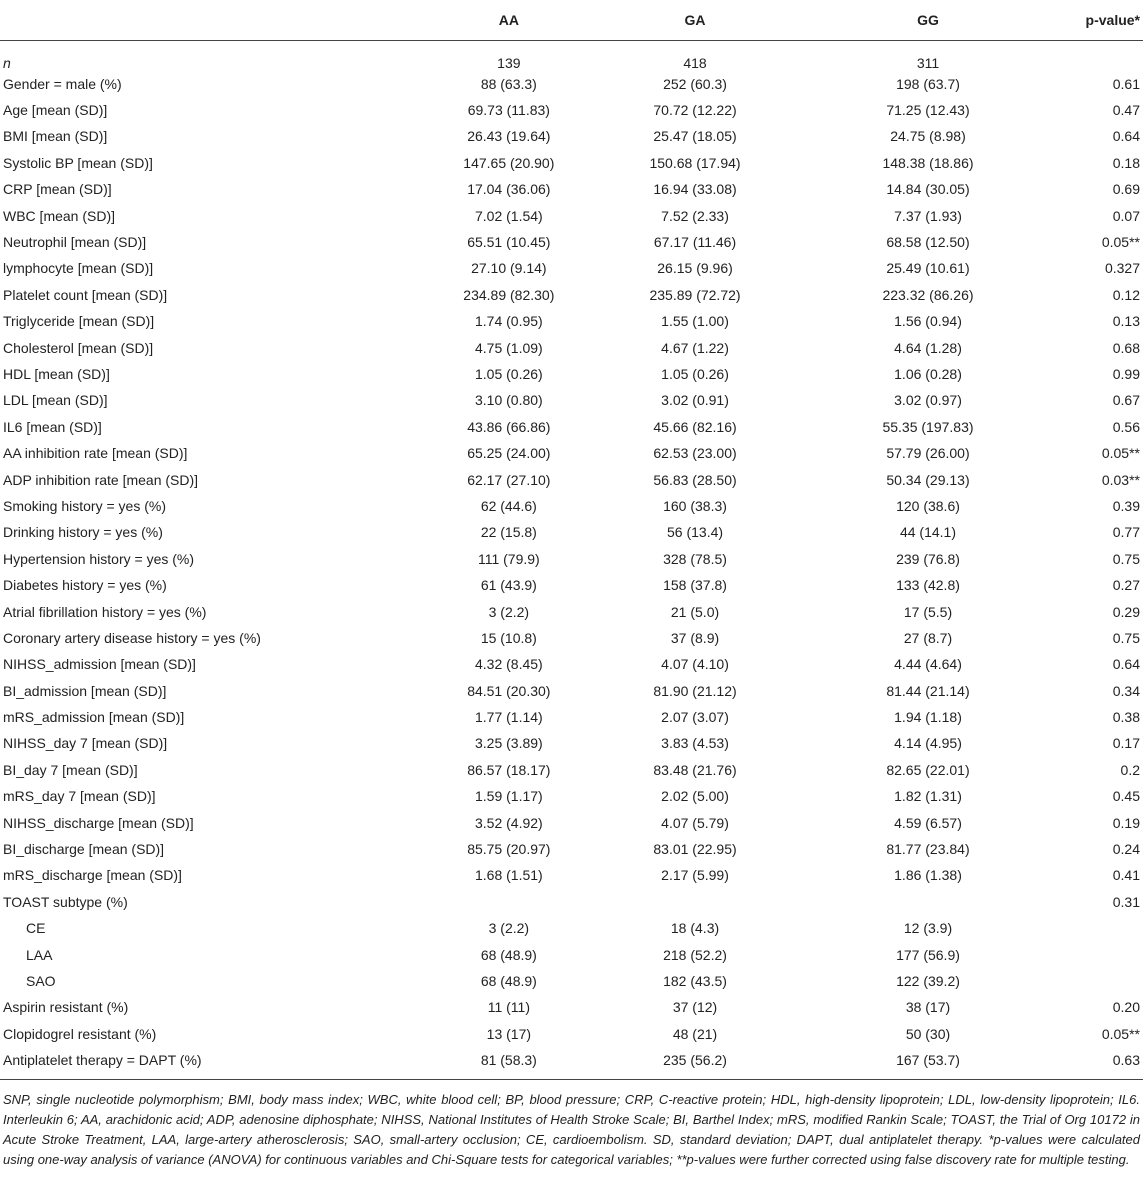 The height and width of the screenshot is (1199, 1143). I want to click on table-cell: 4.44 (4.64), so click(928, 664).